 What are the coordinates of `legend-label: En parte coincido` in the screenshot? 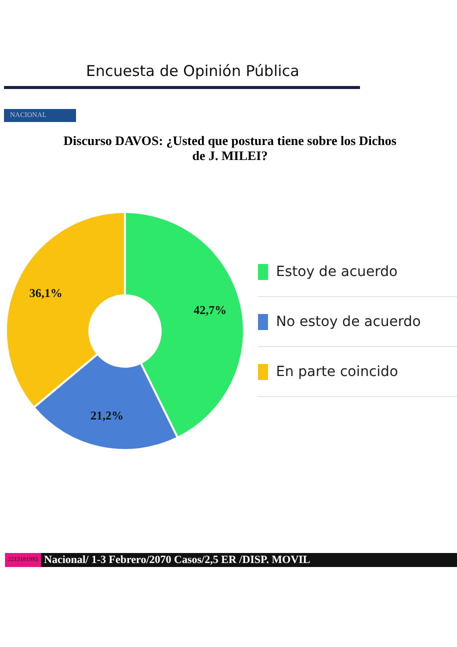 It's located at (337, 372).